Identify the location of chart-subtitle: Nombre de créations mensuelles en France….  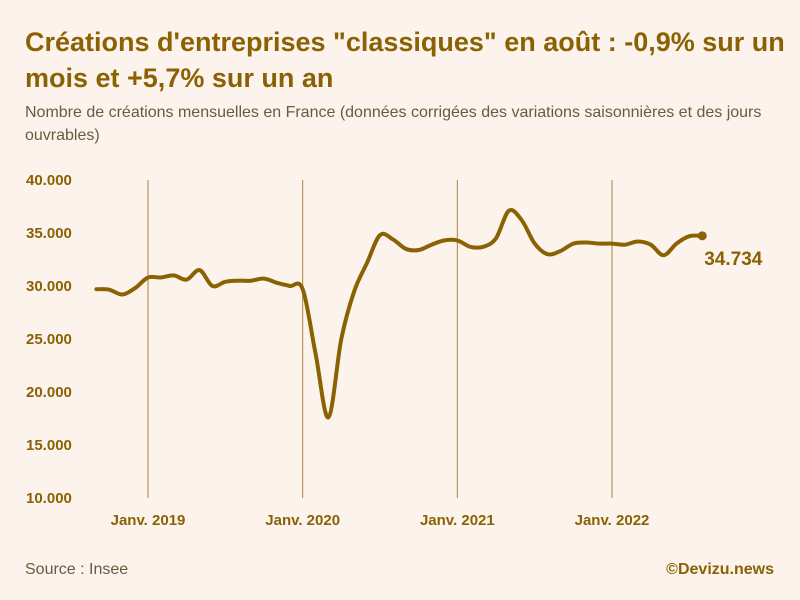
(393, 124).